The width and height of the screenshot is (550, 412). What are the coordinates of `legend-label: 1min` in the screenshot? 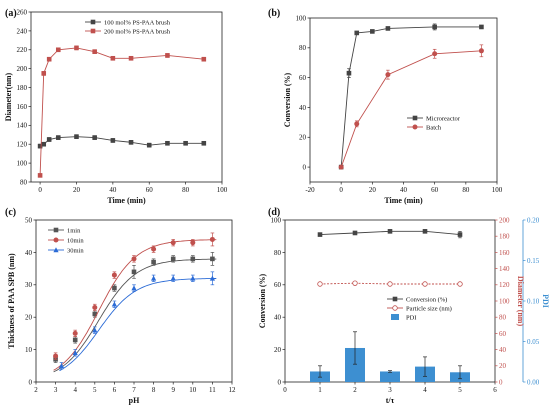 It's located at (74, 230).